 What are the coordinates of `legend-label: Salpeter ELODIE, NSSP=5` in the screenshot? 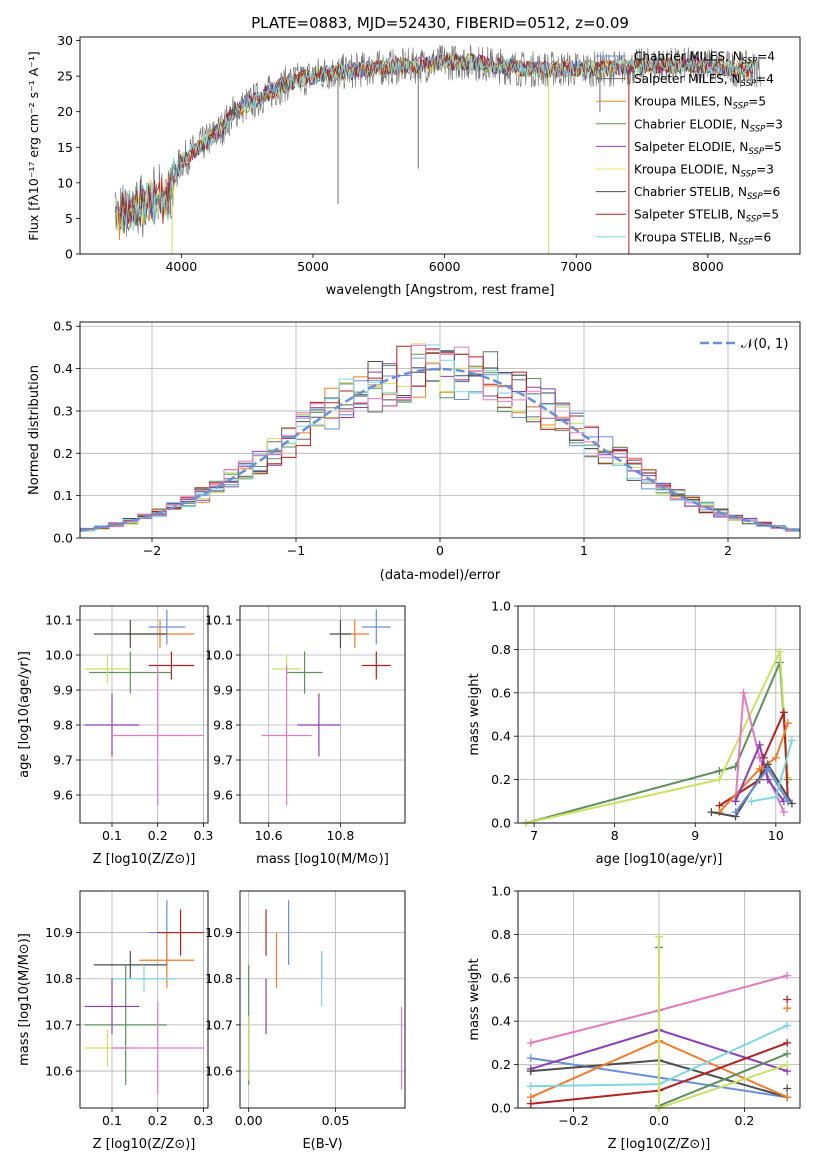 It's located at (708, 148).